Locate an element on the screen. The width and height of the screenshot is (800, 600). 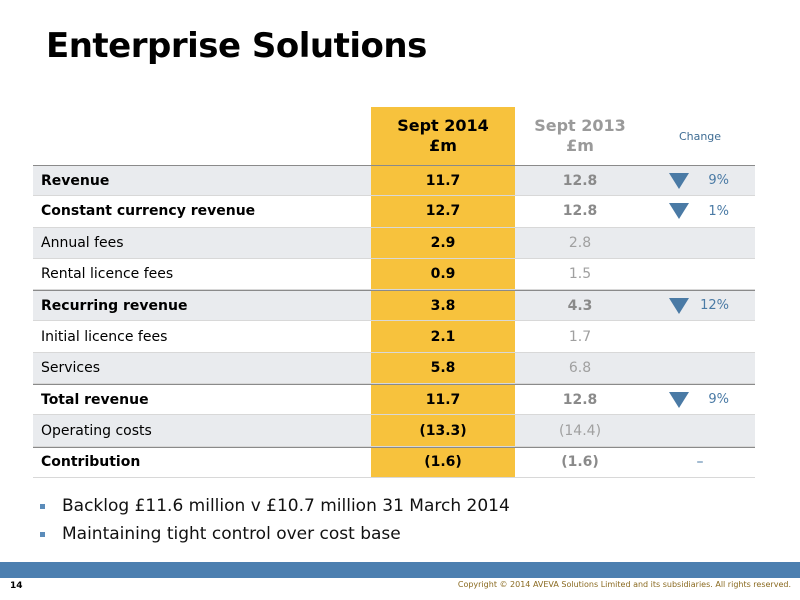
change-value: 1% is located at coordinates (718, 211).